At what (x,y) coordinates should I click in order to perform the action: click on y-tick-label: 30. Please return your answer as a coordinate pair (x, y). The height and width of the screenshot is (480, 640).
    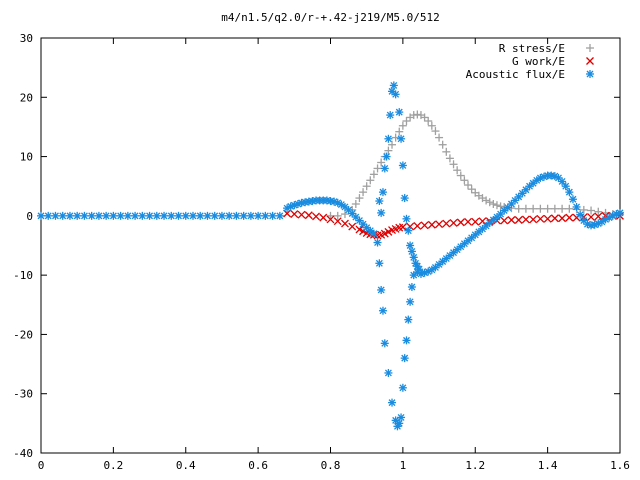
    Looking at the image, I should click on (26, 38).